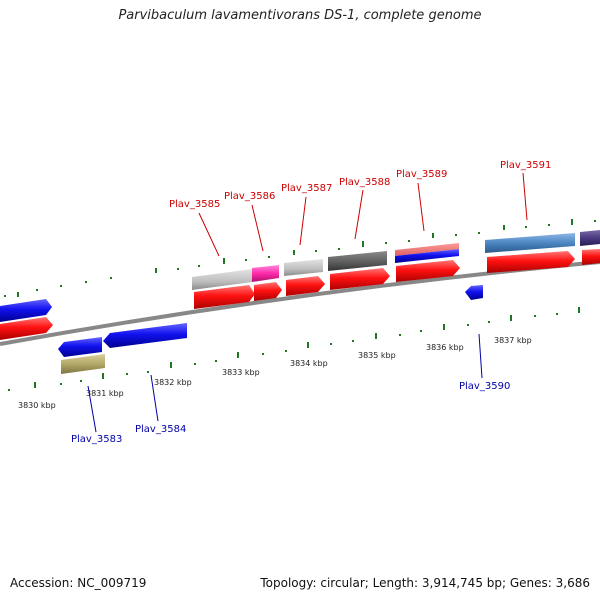 This screenshot has height=600, width=600. What do you see at coordinates (525, 165) in the screenshot?
I see `label-plav-3591: Plav_3591` at bounding box center [525, 165].